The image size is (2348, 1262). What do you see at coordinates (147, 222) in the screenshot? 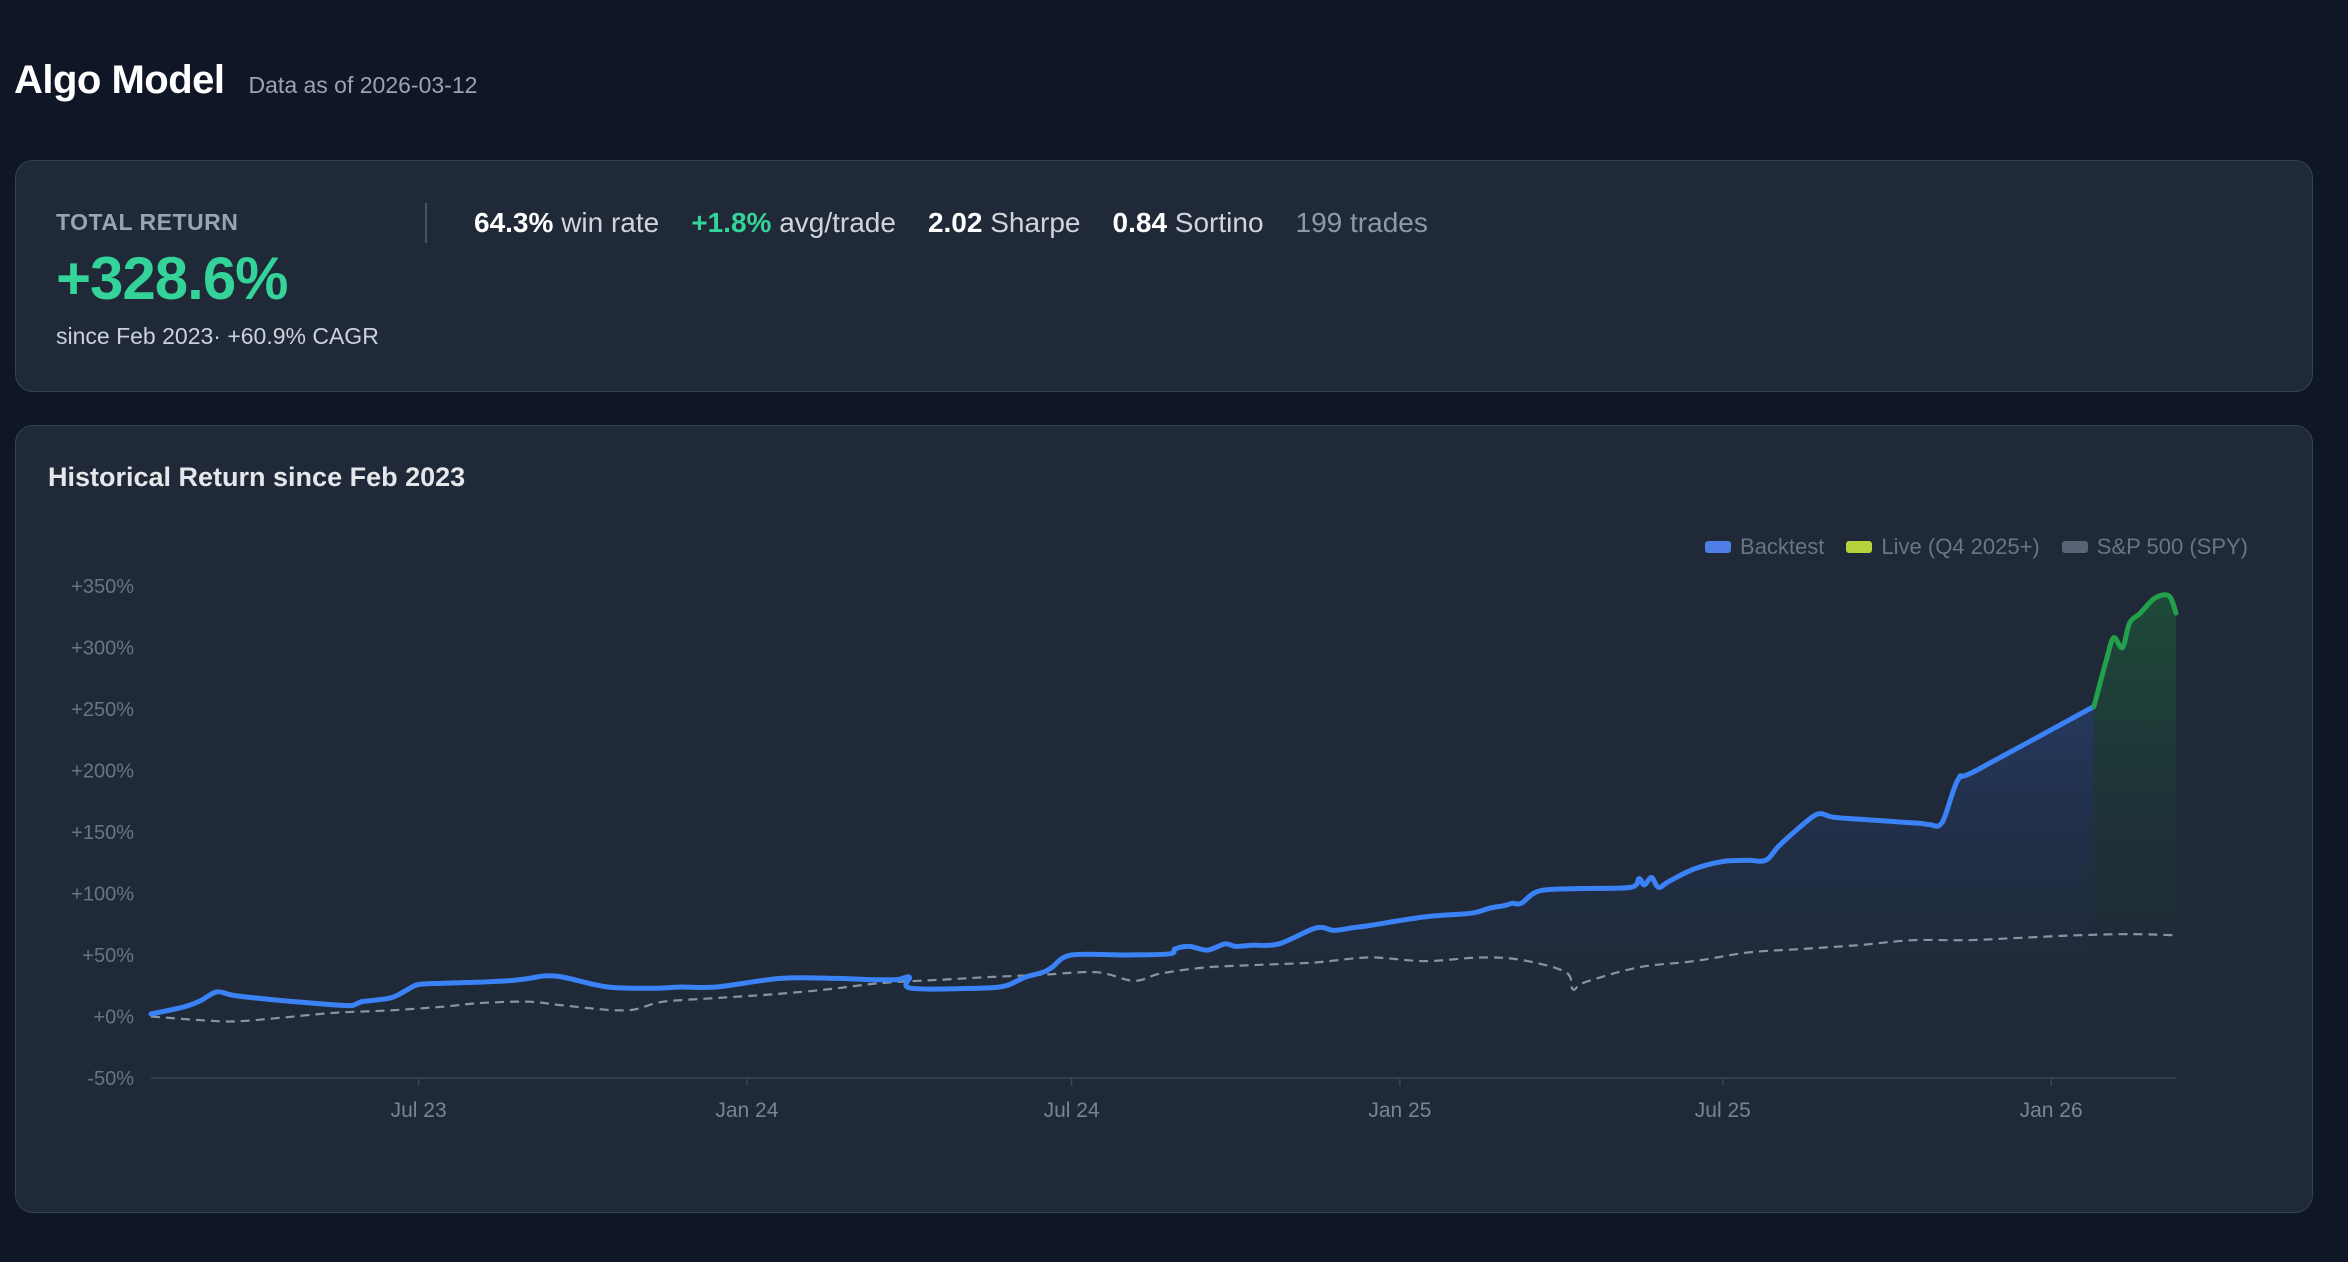
I see `total-return-label: TOTAL RETURN` at bounding box center [147, 222].